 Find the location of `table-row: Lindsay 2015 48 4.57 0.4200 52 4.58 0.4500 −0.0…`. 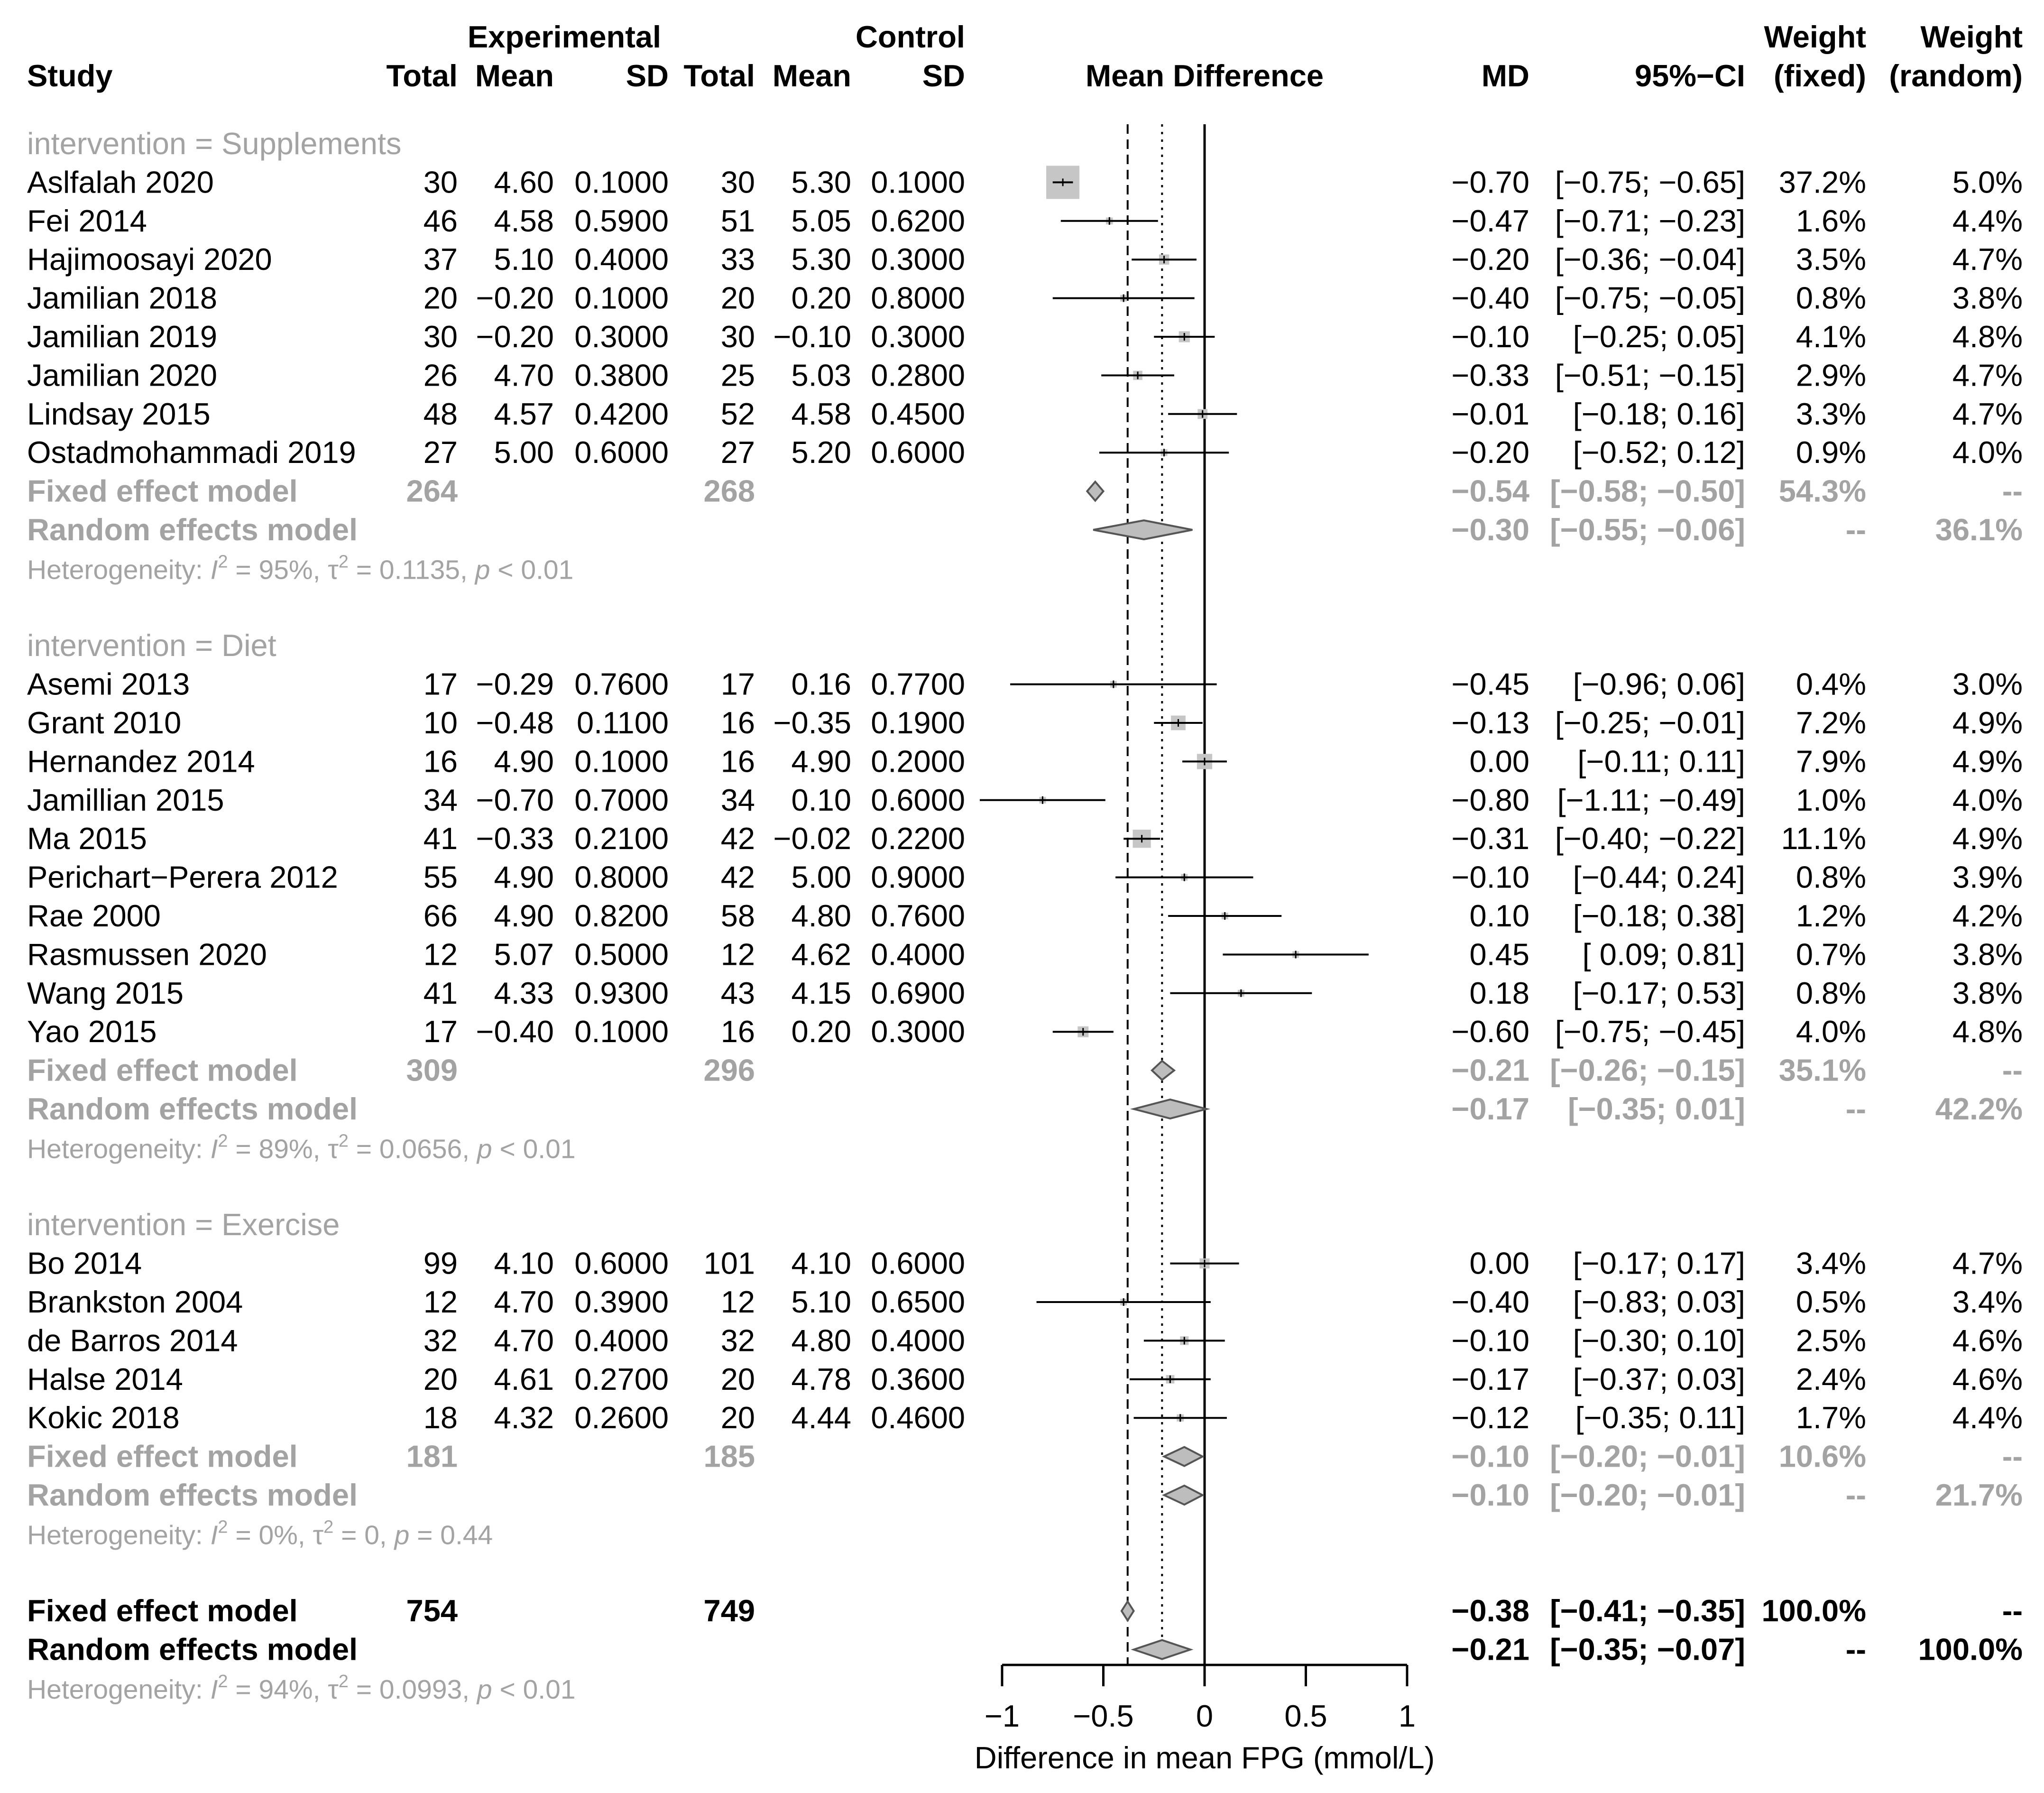

table-row: Lindsay 2015 48 4.57 0.4200 52 4.58 0.4500 −0.0… is located at coordinates (1025, 414).